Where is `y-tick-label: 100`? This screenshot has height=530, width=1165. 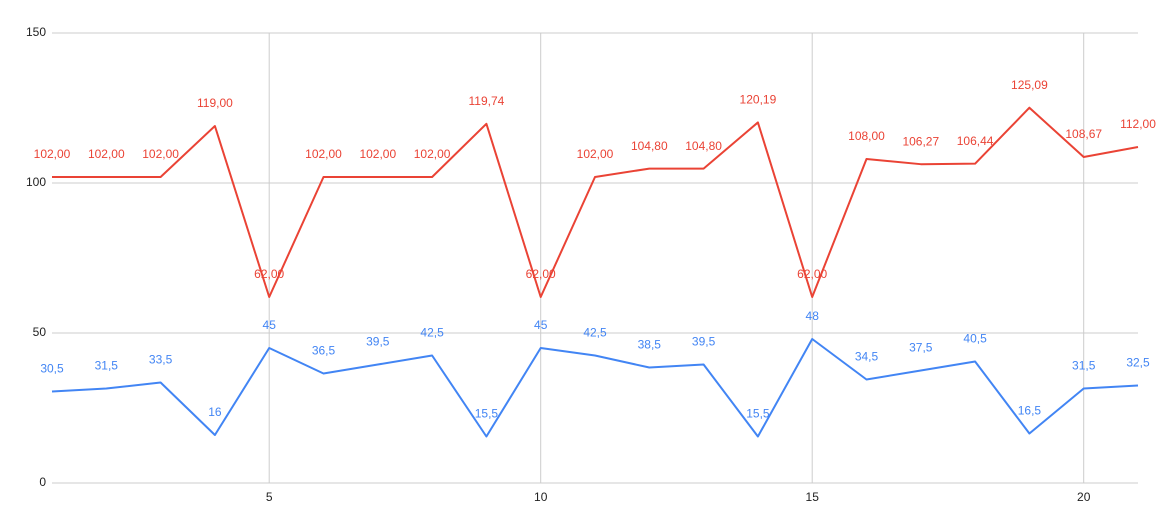 y-tick-label: 100 is located at coordinates (36, 182).